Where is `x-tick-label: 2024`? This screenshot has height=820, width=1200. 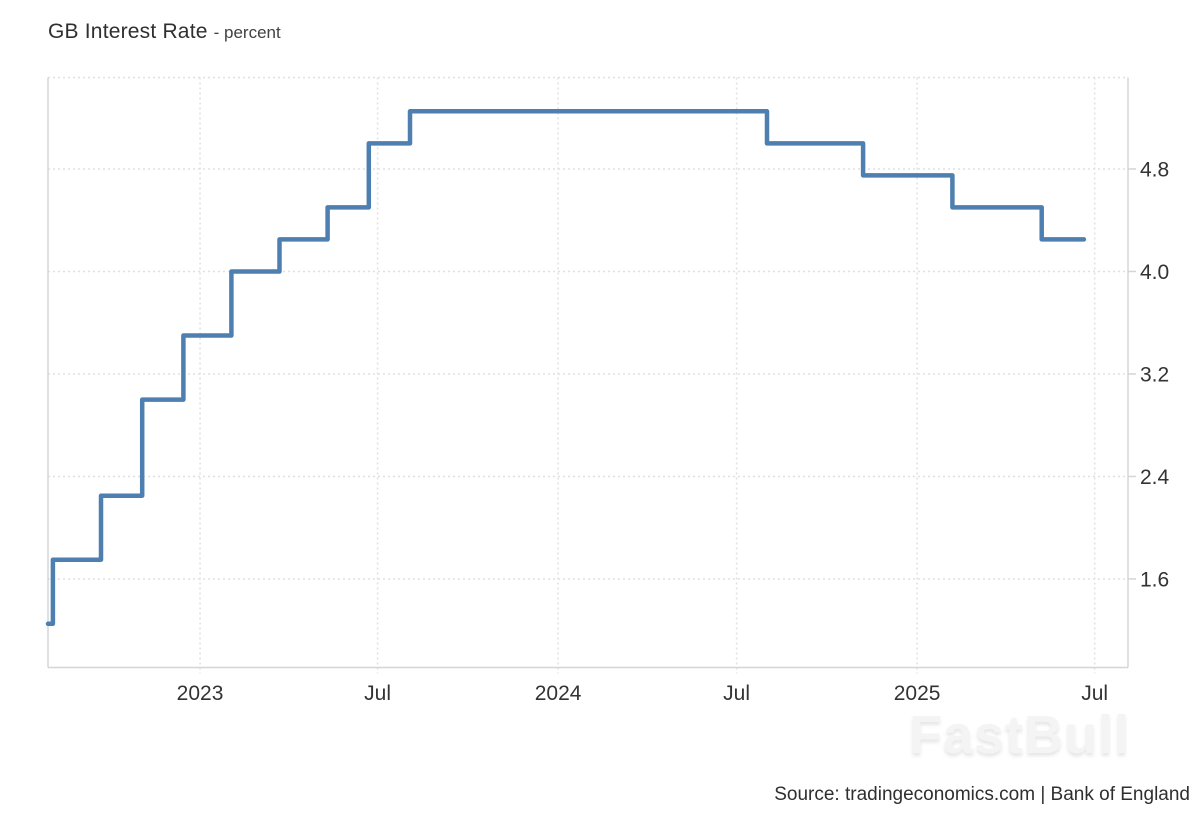 x-tick-label: 2024 is located at coordinates (558, 693).